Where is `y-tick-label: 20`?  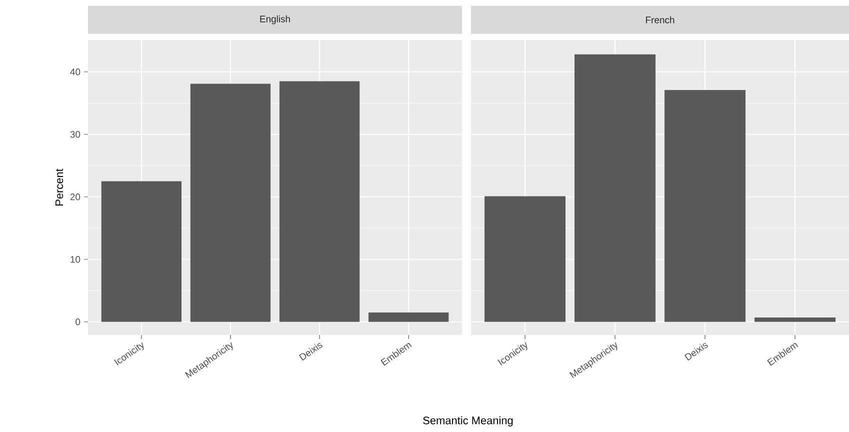
y-tick-label: 20 is located at coordinates (75, 197).